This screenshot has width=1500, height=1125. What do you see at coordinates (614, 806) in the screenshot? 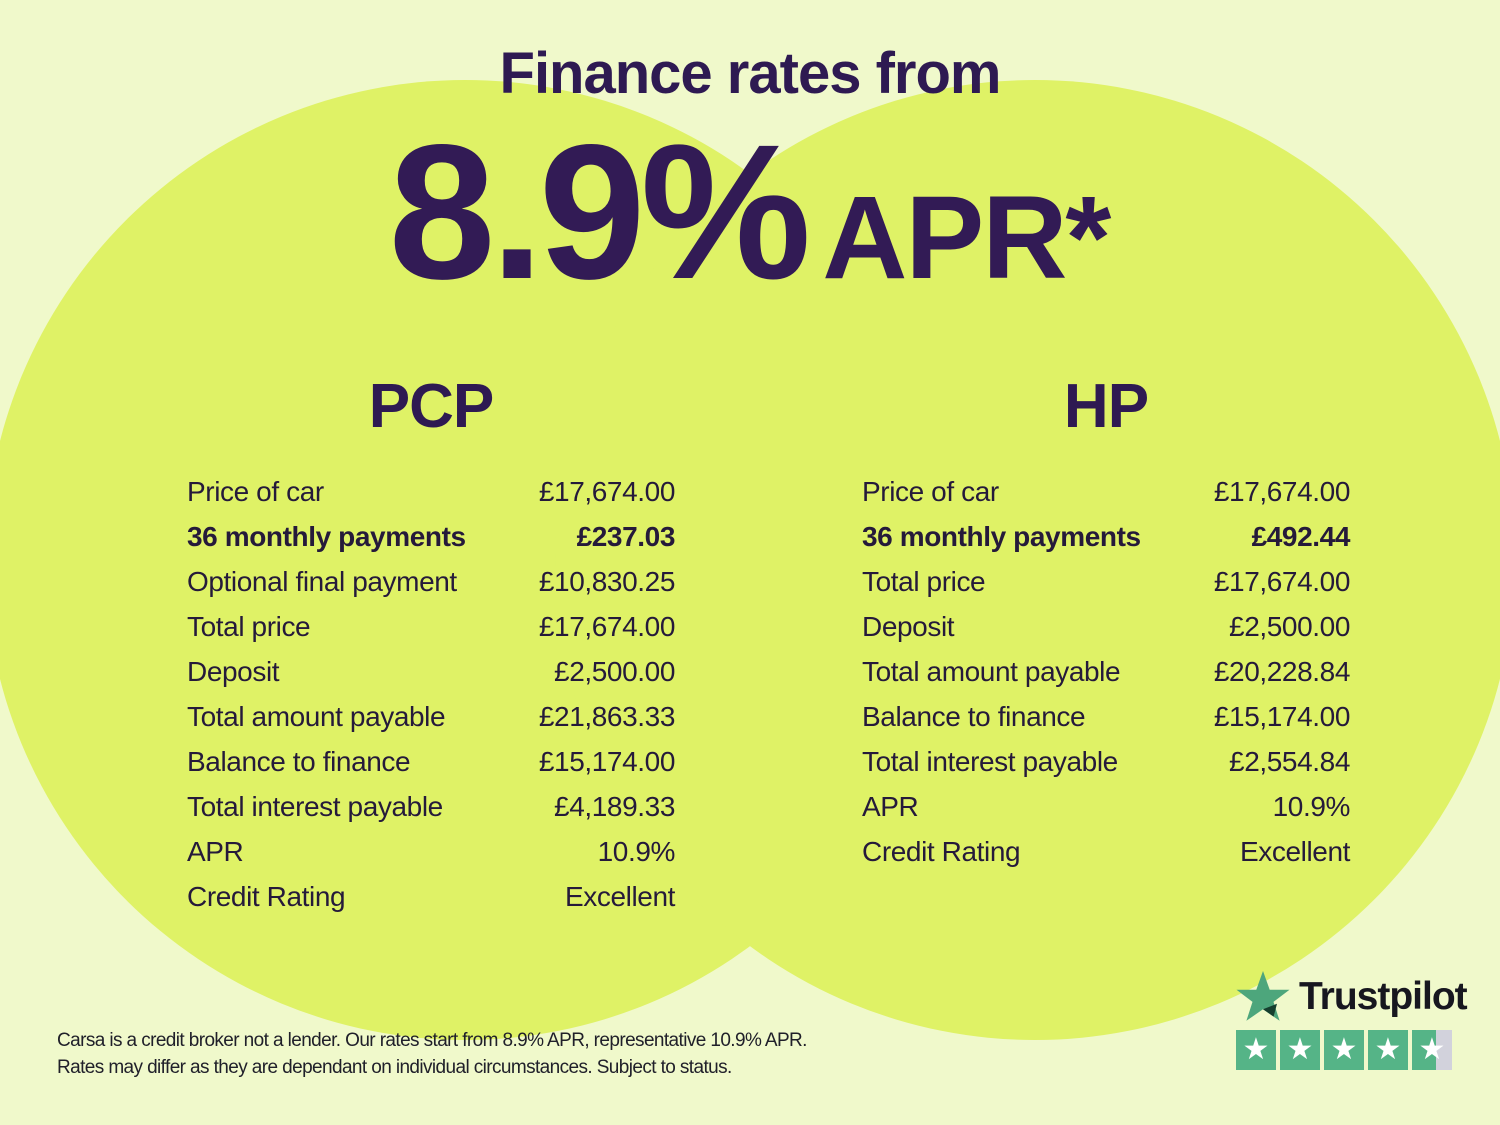
I see `row-value: £4,189.33` at bounding box center [614, 806].